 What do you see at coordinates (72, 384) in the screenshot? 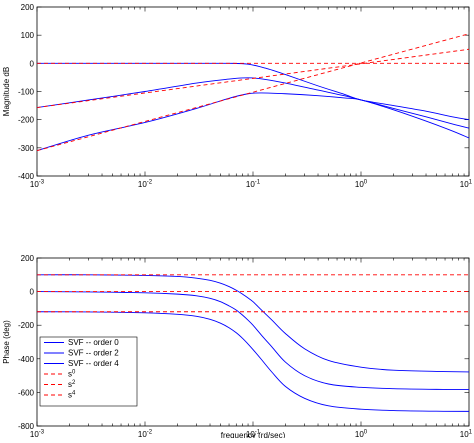
I see `legend-label: s2` at bounding box center [72, 384].